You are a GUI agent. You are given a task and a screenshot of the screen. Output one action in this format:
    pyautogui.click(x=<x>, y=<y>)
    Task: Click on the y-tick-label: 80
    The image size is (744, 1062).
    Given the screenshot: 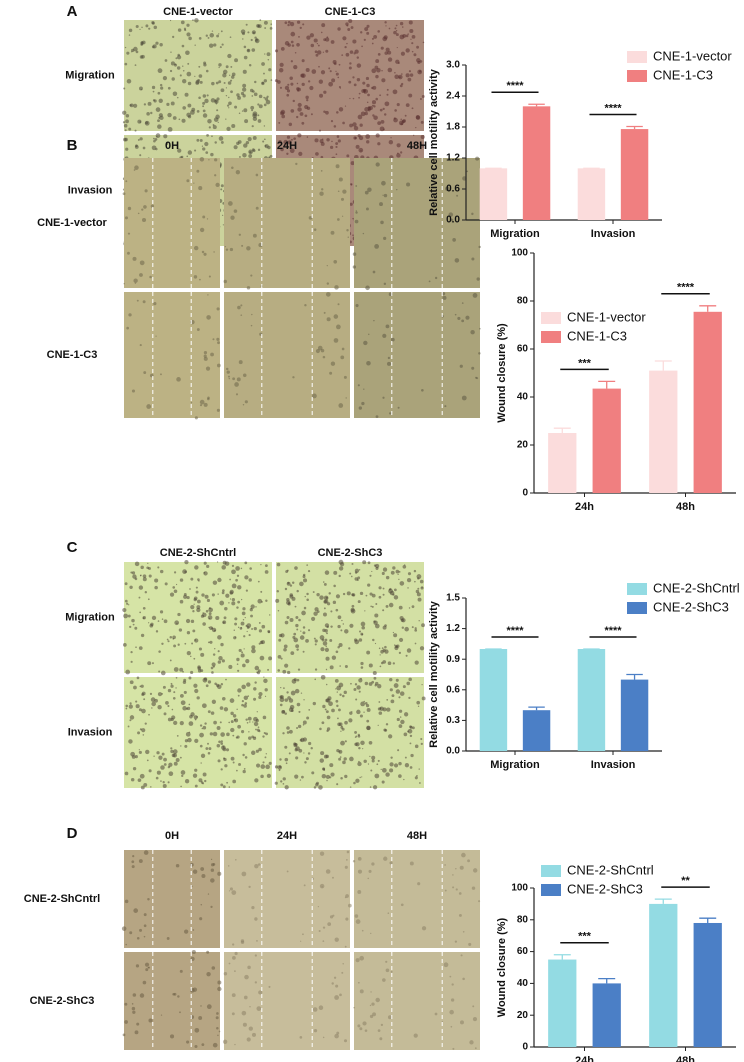 What is the action you would take?
    pyautogui.click(x=523, y=919)
    